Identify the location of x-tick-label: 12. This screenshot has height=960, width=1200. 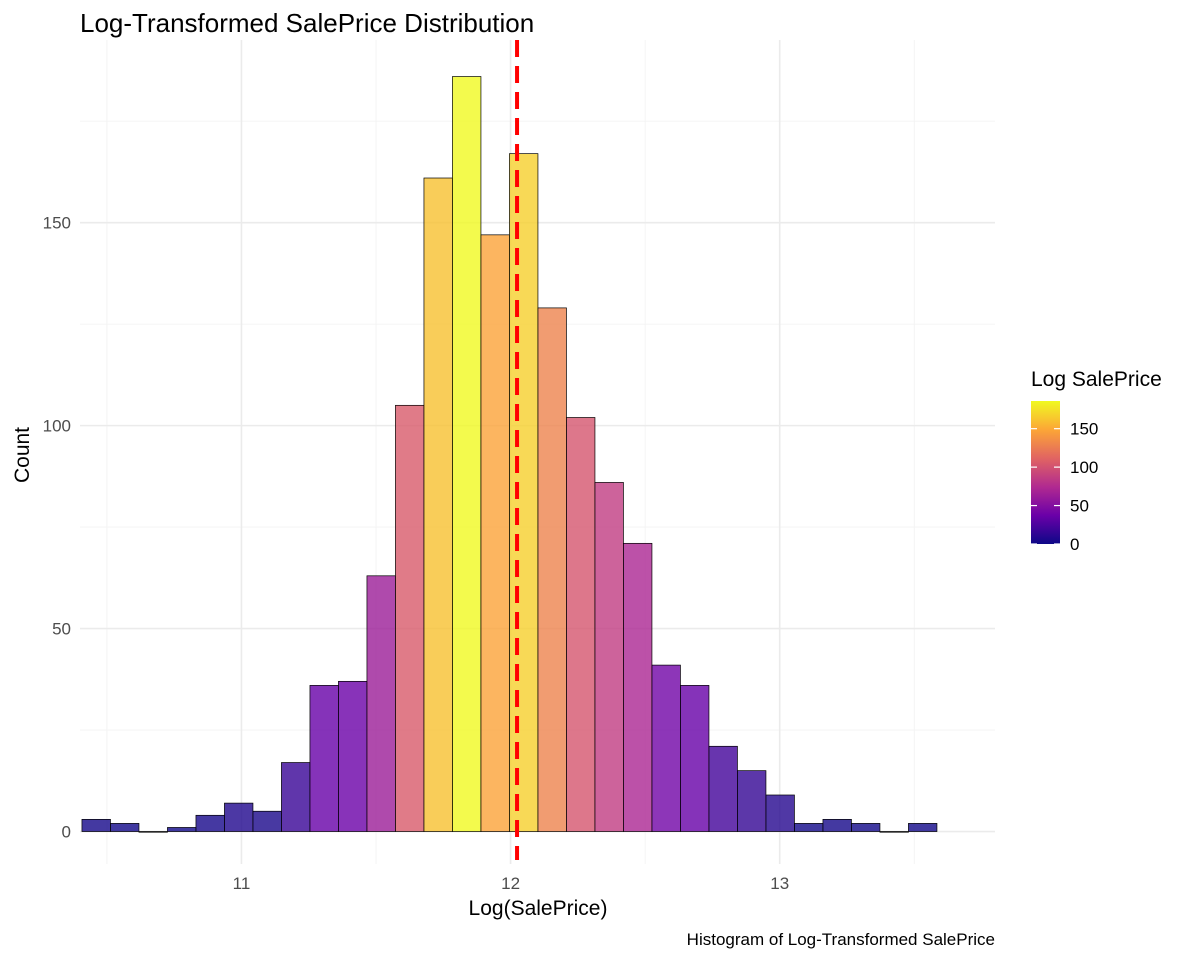
(510, 883).